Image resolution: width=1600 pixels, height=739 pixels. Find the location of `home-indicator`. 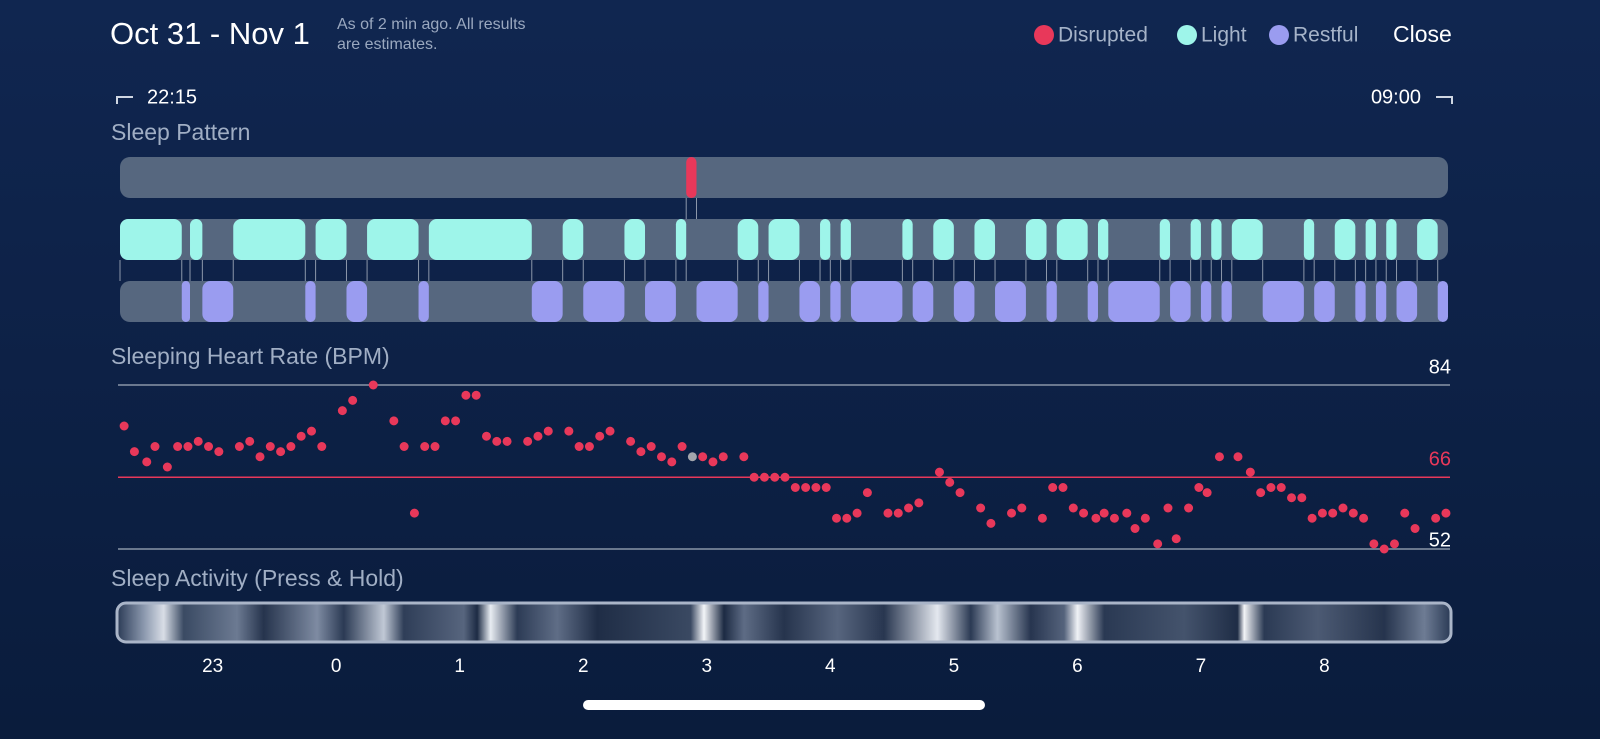

home-indicator is located at coordinates (784, 705).